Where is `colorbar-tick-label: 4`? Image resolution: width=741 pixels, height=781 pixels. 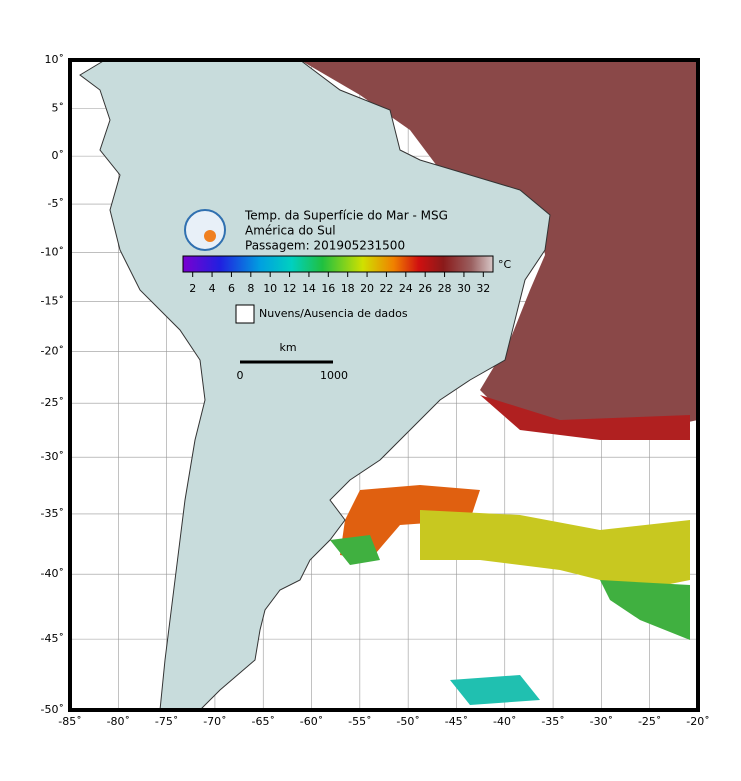
colorbar-tick-label: 4 is located at coordinates (212, 288).